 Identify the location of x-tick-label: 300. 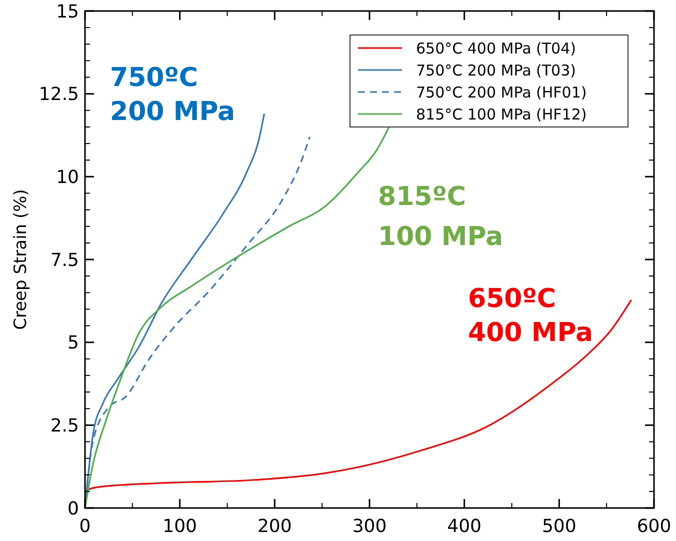
(369, 526).